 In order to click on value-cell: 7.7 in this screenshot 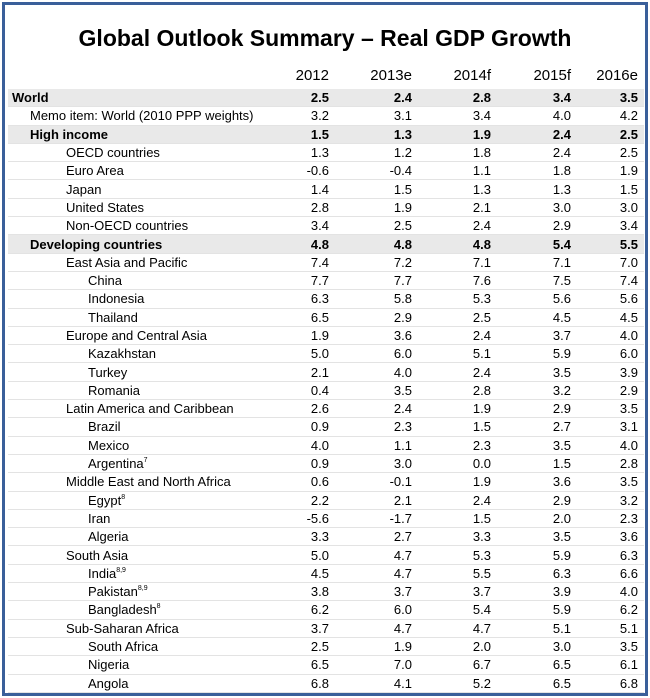, I will do `click(296, 281)`.